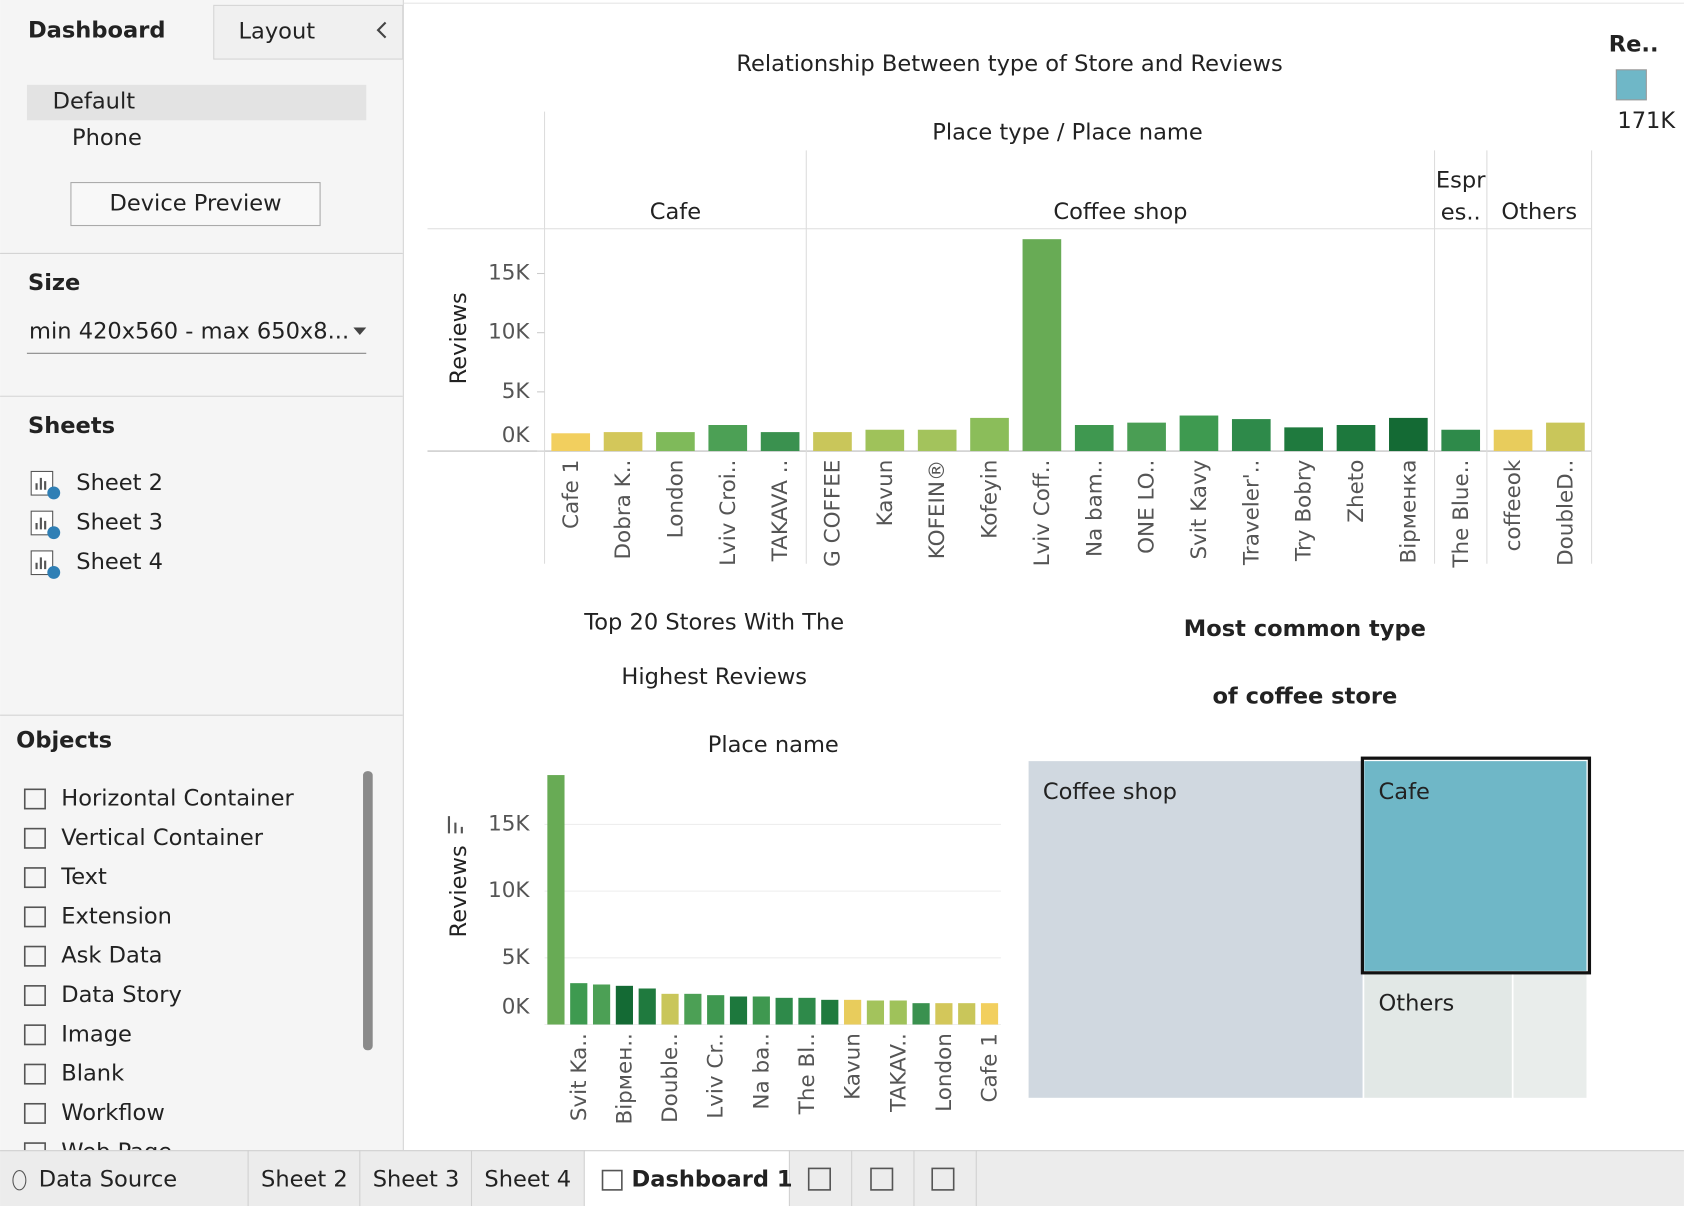 Image resolution: width=1684 pixels, height=1206 pixels. I want to click on button-label: Device Preview, so click(195, 204).